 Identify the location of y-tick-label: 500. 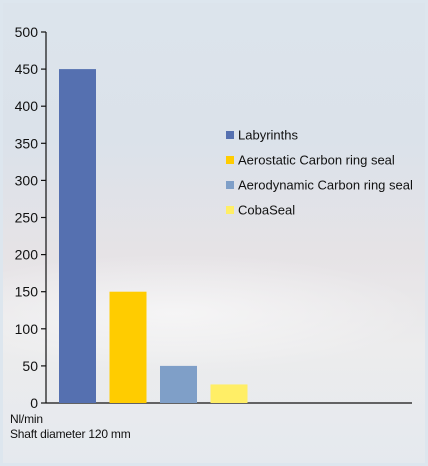
(27, 32).